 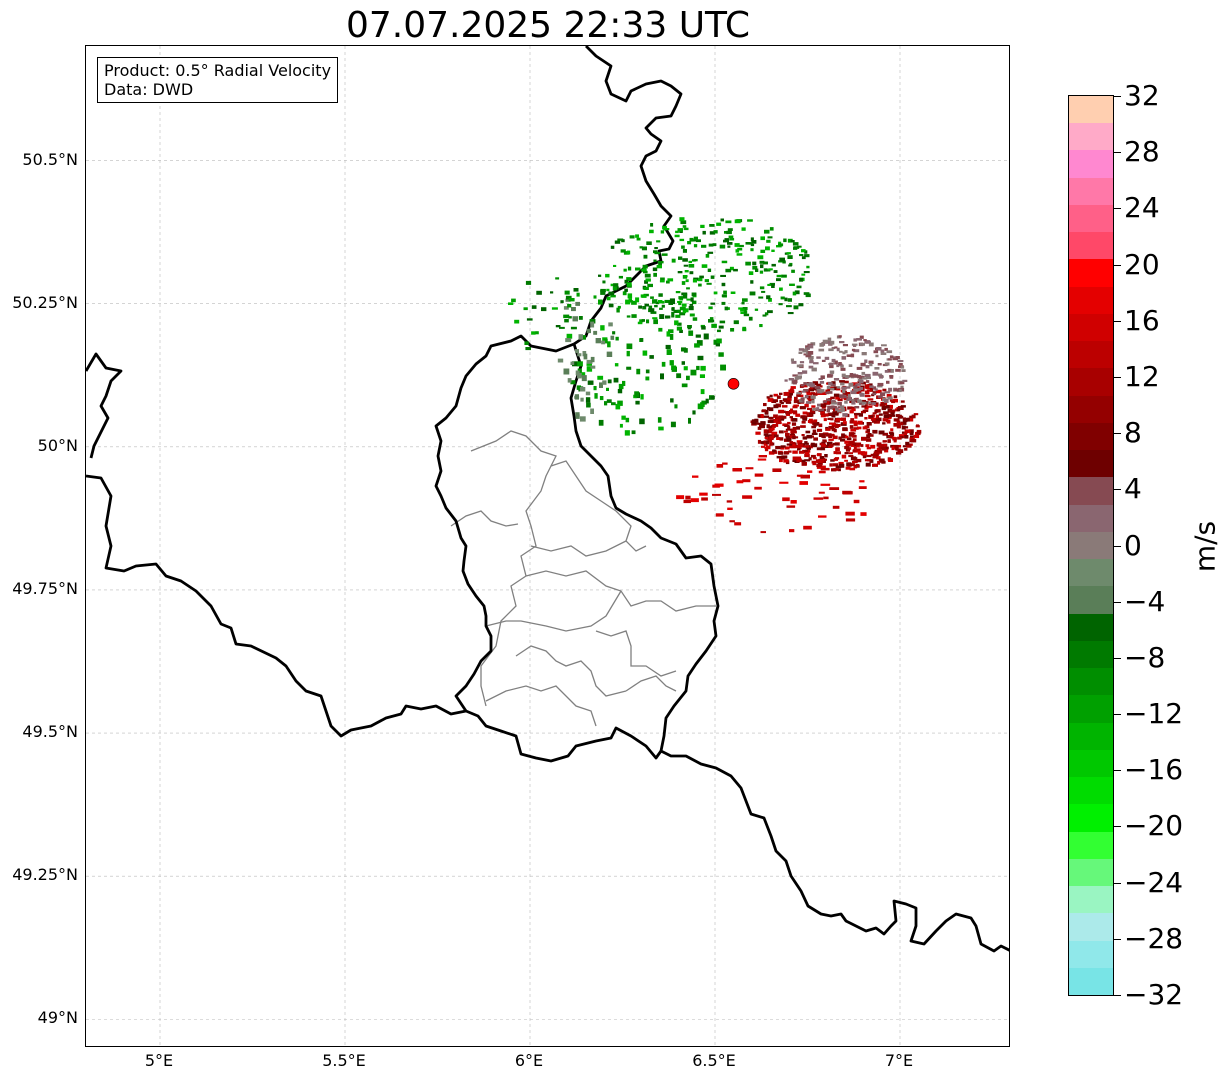 I want to click on x-tick-label: 5°E, so click(x=159, y=1060).